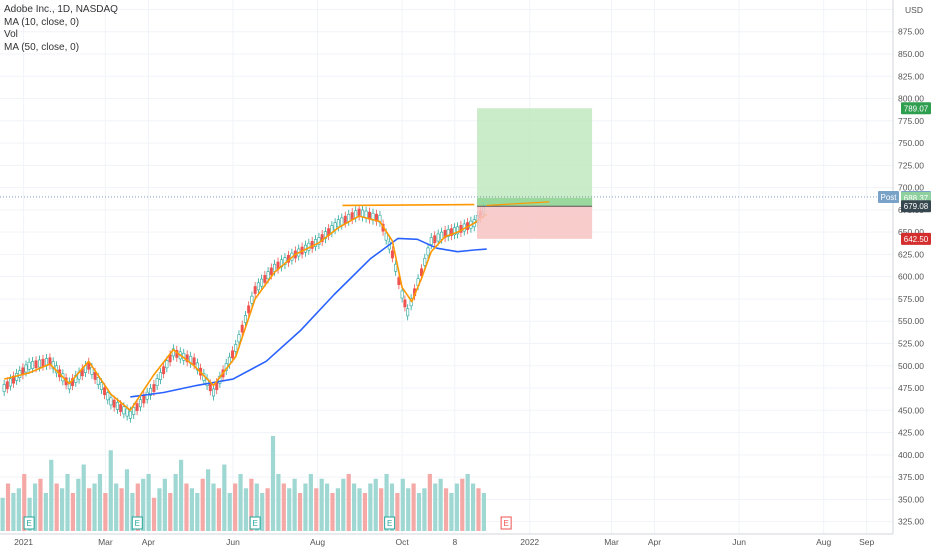 This screenshot has width=932, height=550. What do you see at coordinates (916, 108) in the screenshot?
I see `target-price-tag` at bounding box center [916, 108].